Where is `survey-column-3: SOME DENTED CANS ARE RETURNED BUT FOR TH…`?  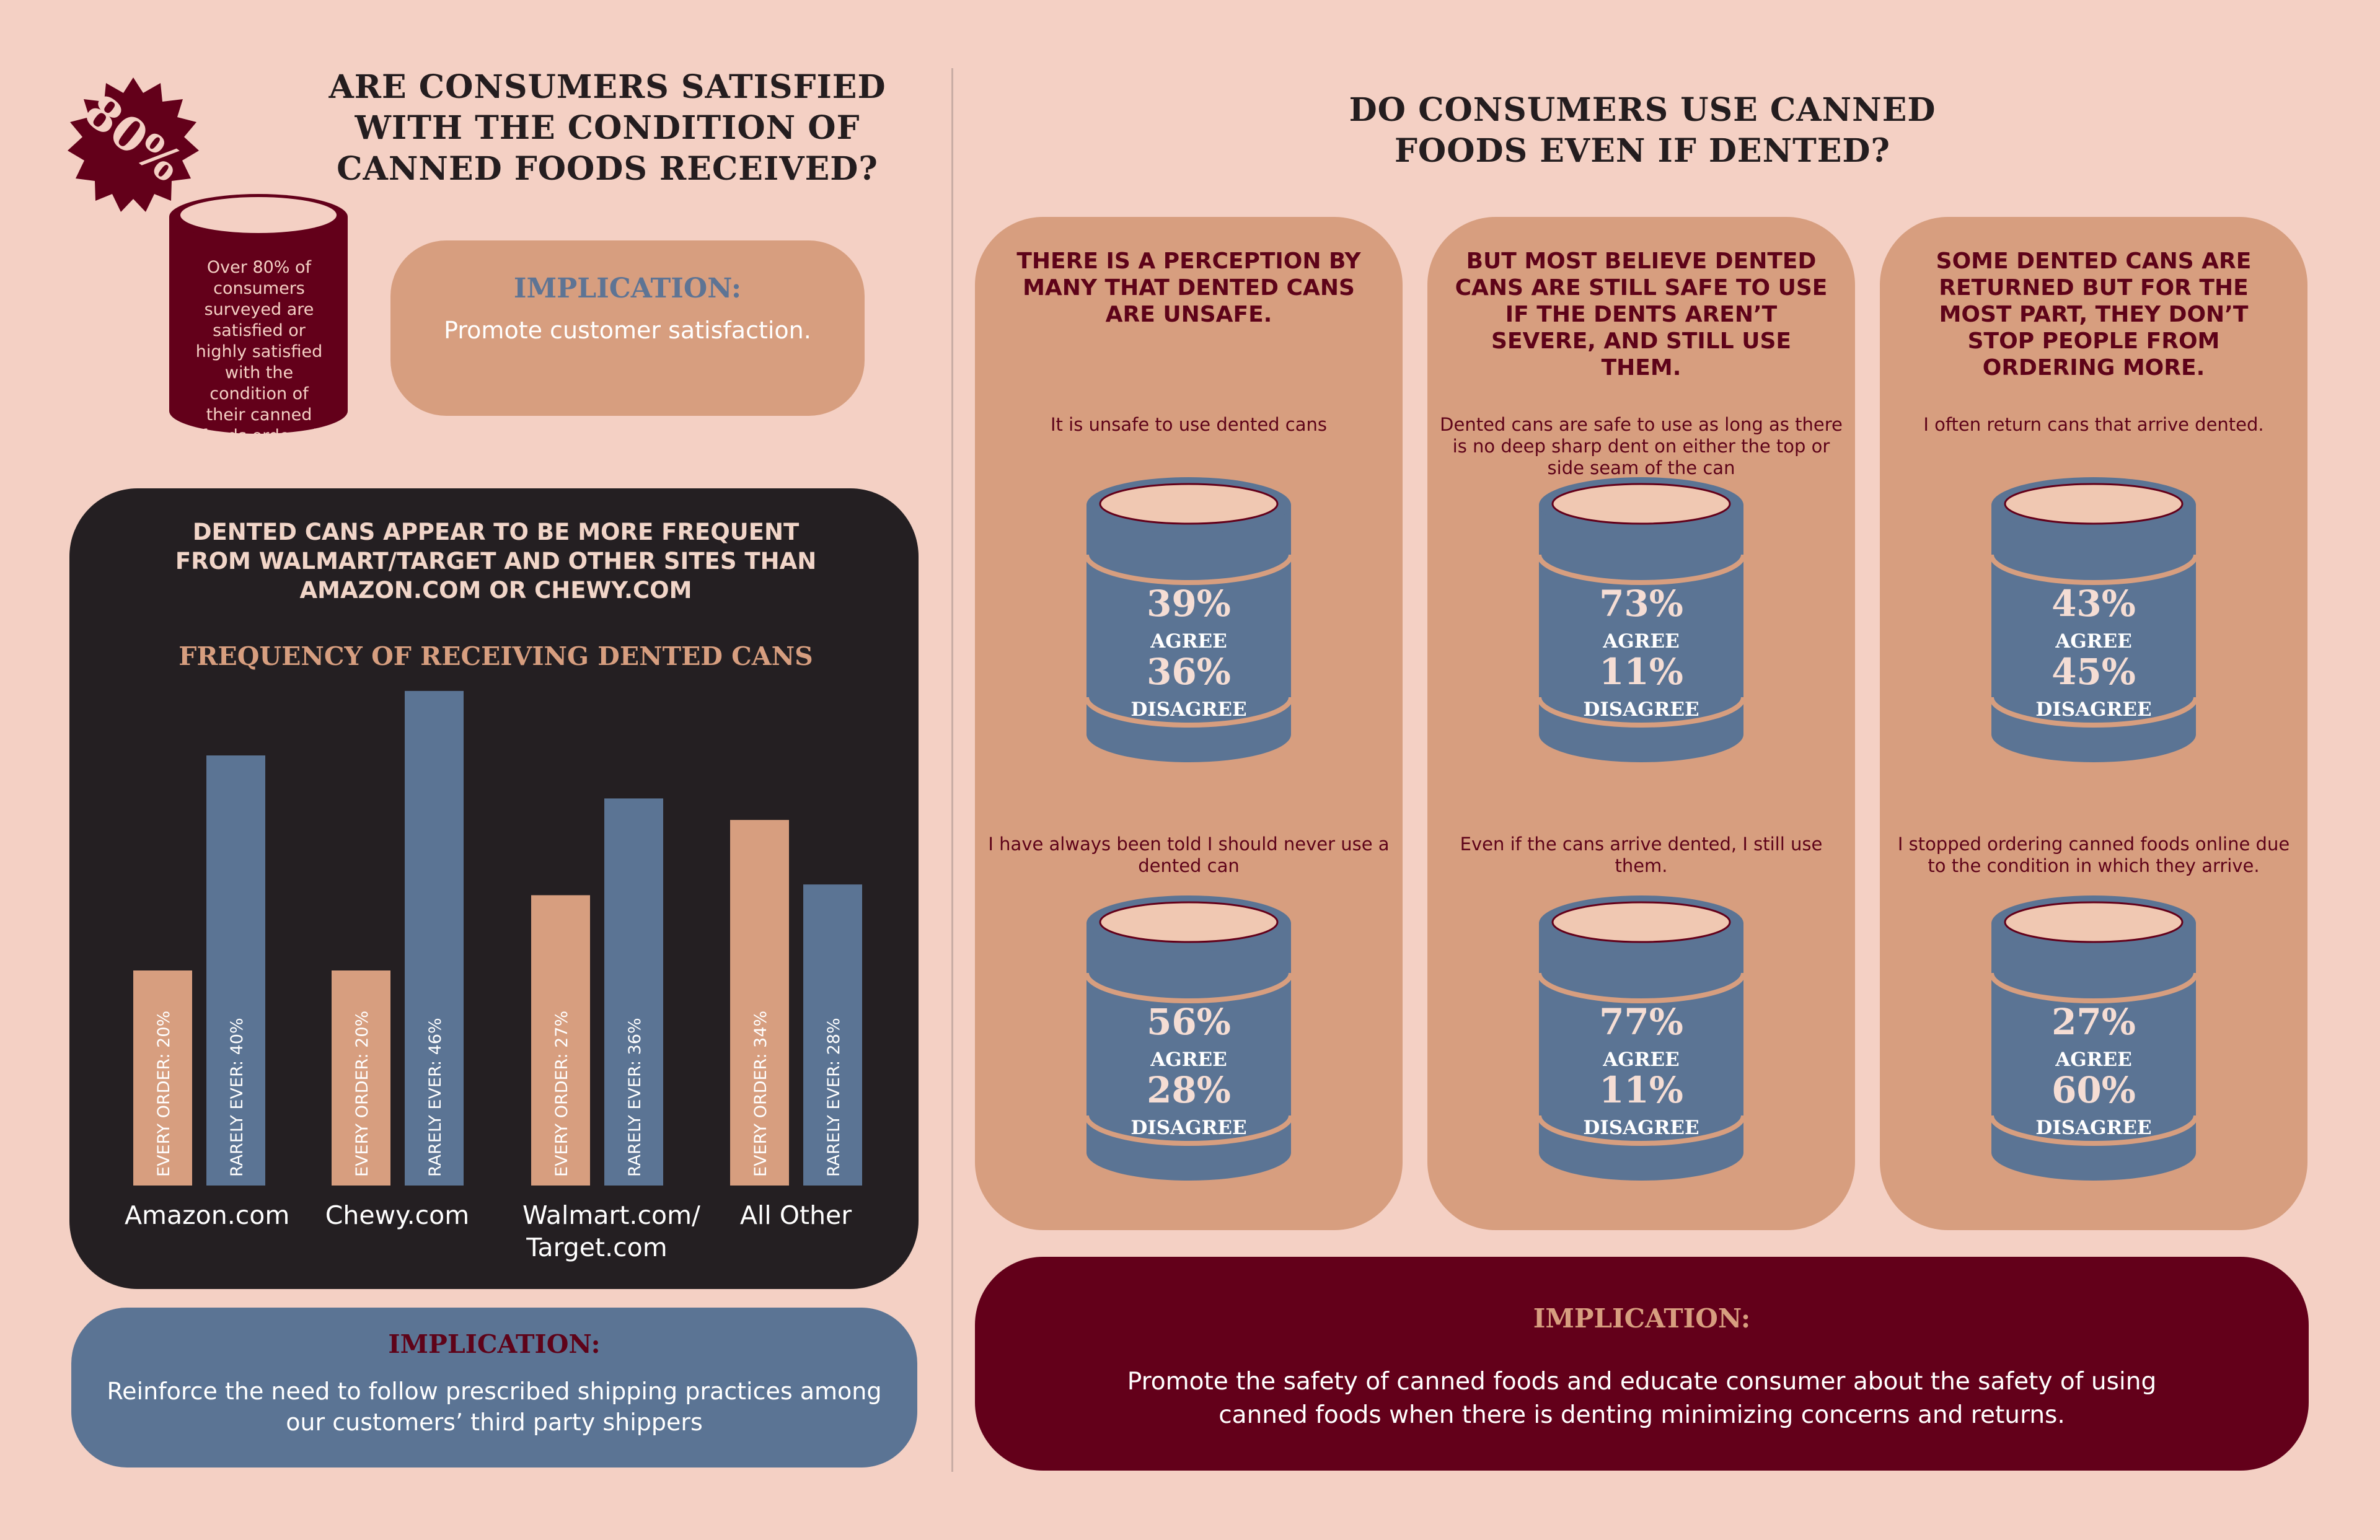 survey-column-3: SOME DENTED CANS ARE RETURNED BUT FOR TH… is located at coordinates (2093, 723).